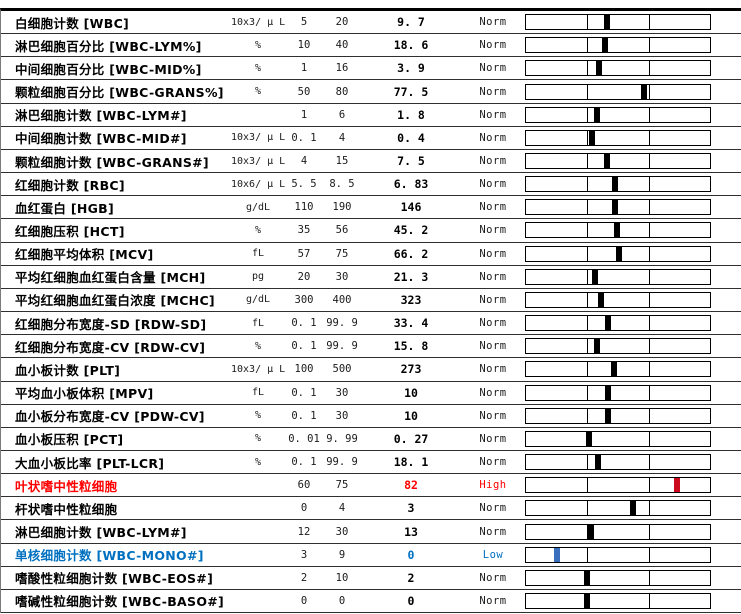 This screenshot has height=614, width=741. What do you see at coordinates (411, 299) in the screenshot?
I see `result-value: 323` at bounding box center [411, 299].